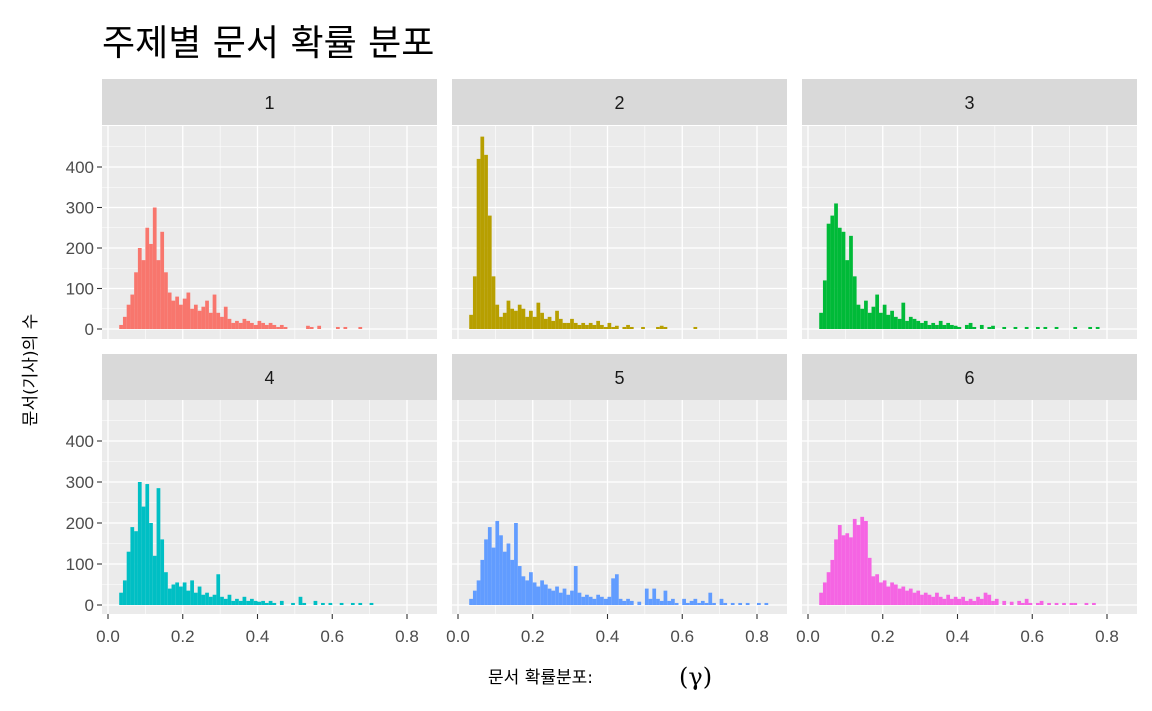  I want to click on facet-strip-label: 4, so click(269, 378).